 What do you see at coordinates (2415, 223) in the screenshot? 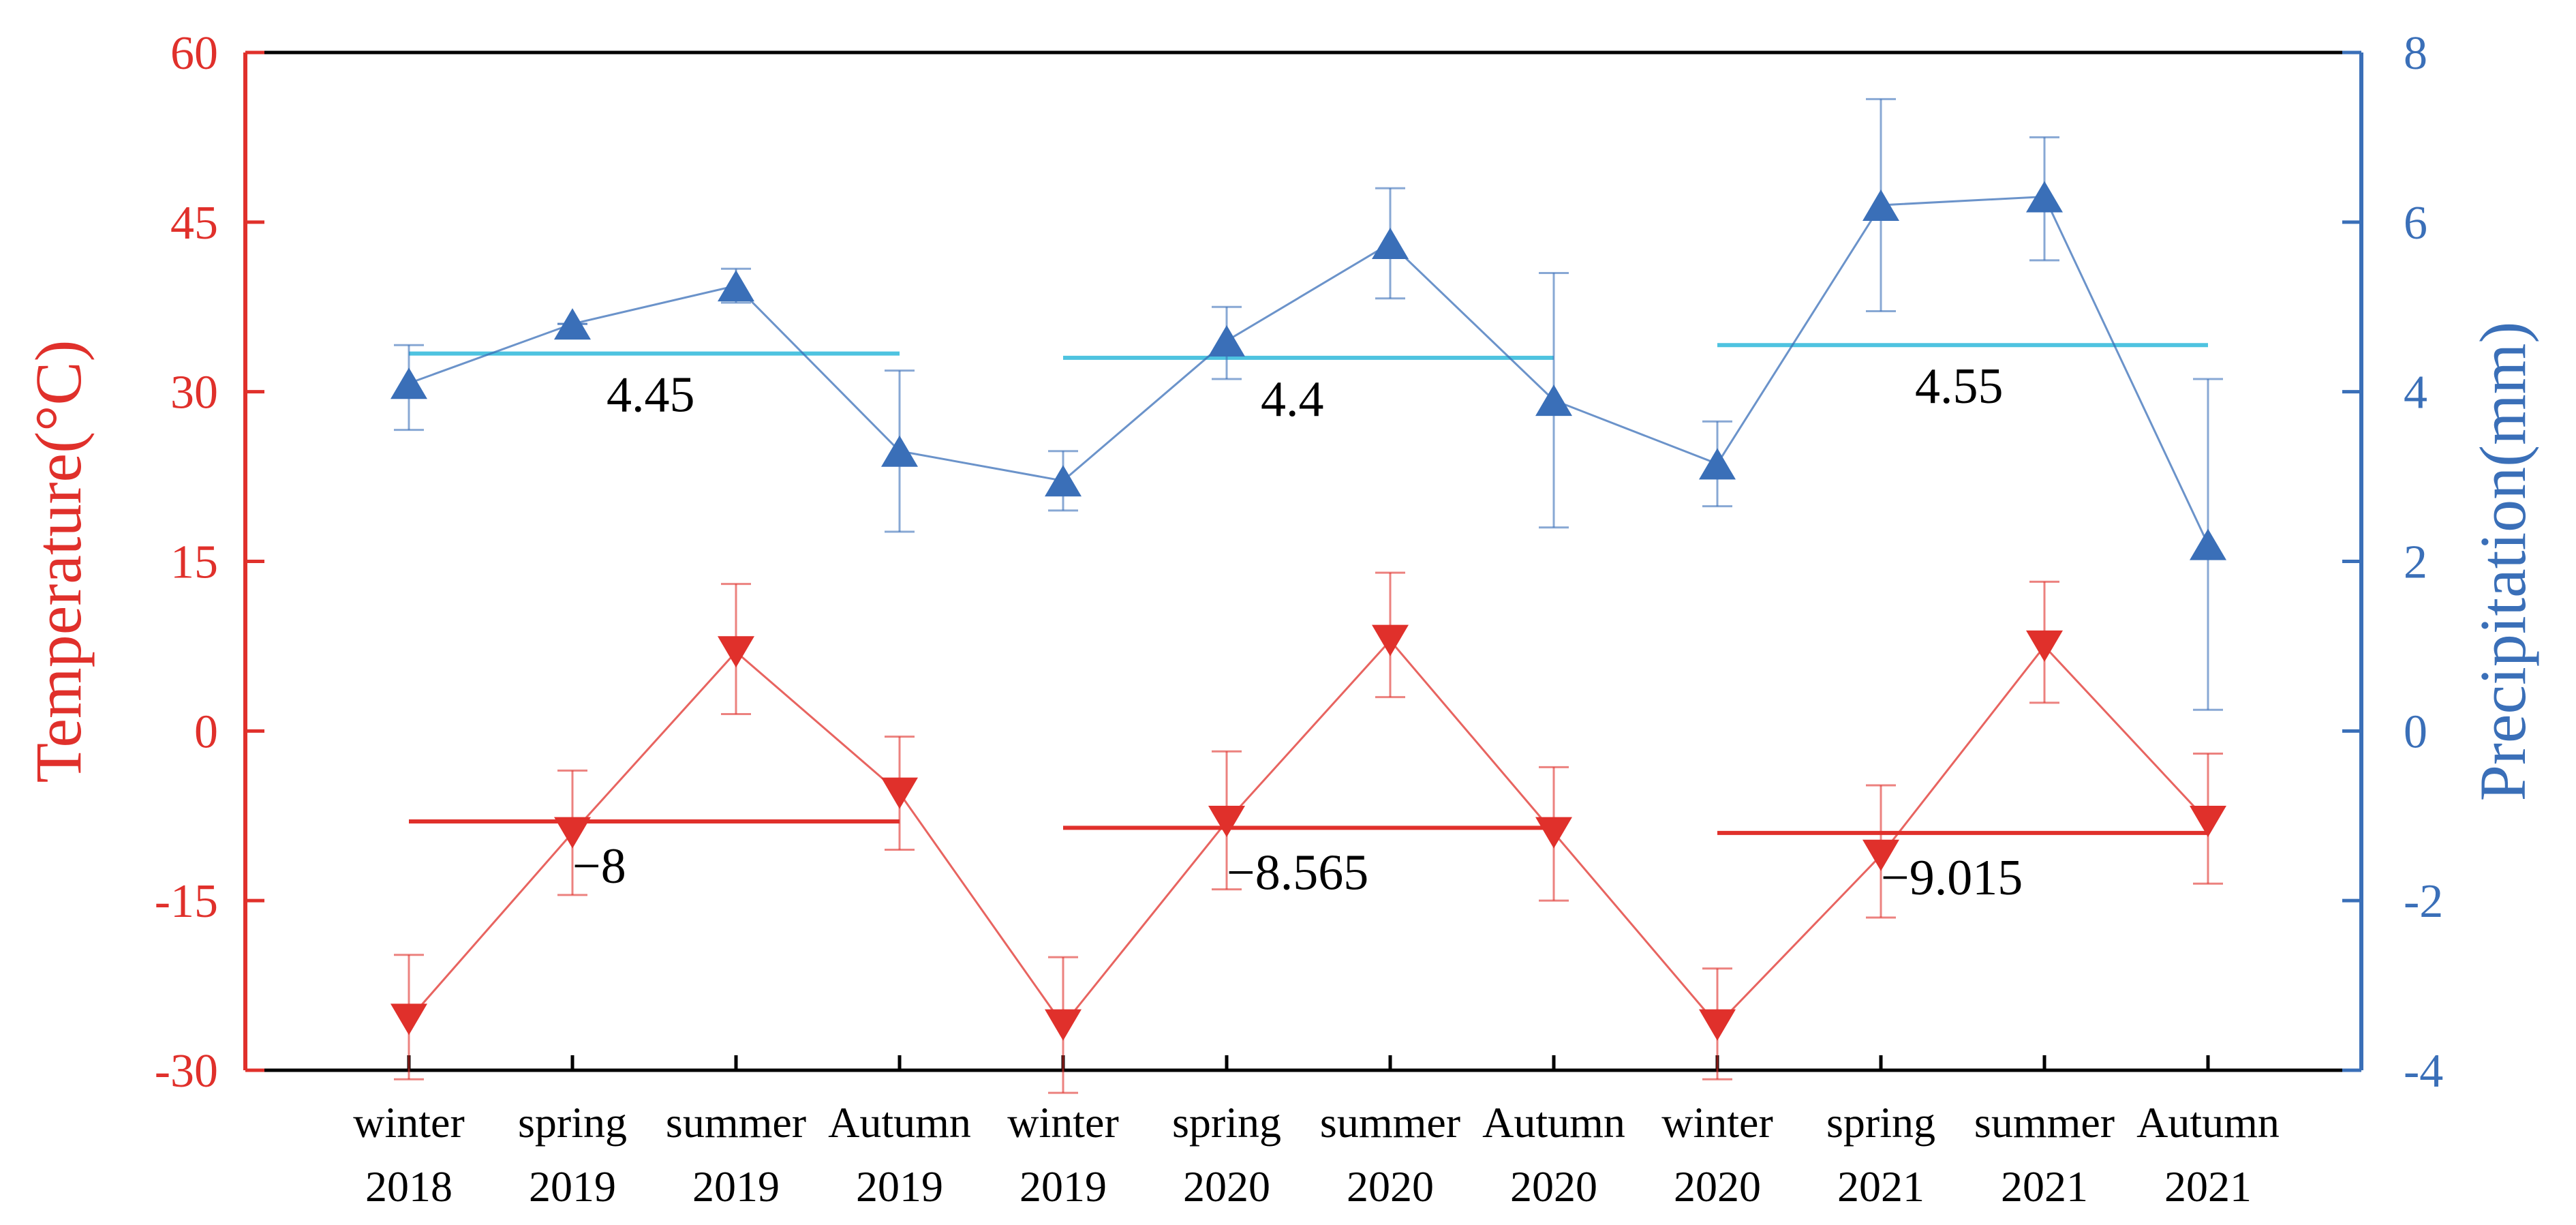
I see `right-tick-label: 6` at bounding box center [2415, 223].